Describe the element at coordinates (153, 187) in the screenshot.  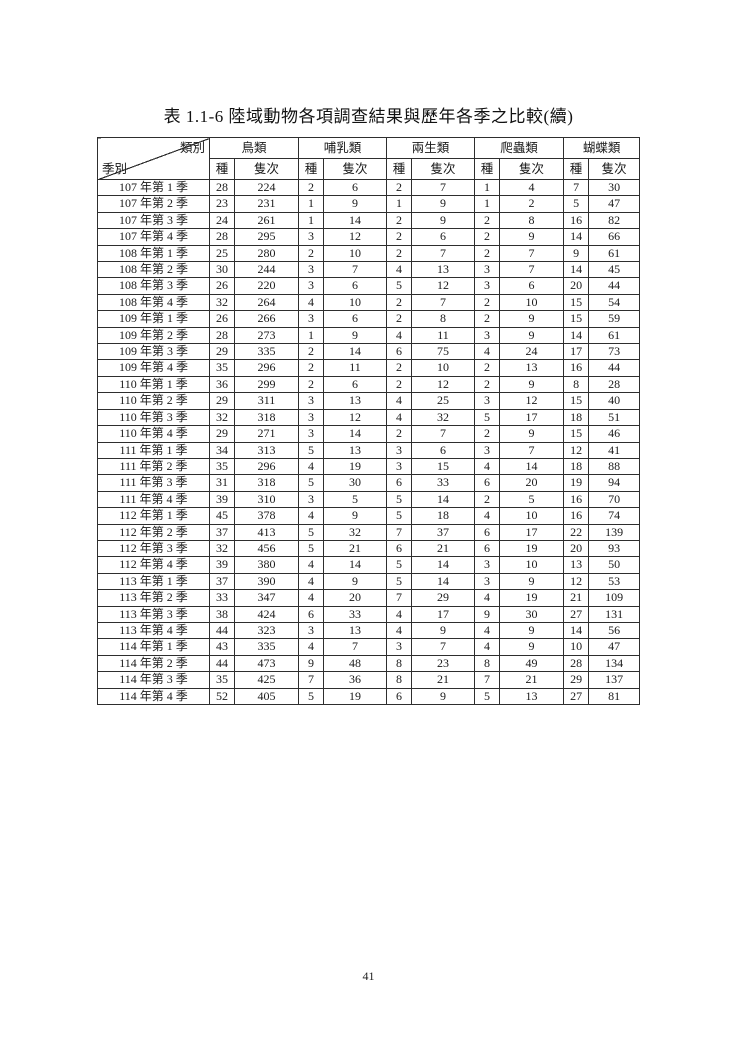
I see `season-label: 107 年第 1 季` at that location.